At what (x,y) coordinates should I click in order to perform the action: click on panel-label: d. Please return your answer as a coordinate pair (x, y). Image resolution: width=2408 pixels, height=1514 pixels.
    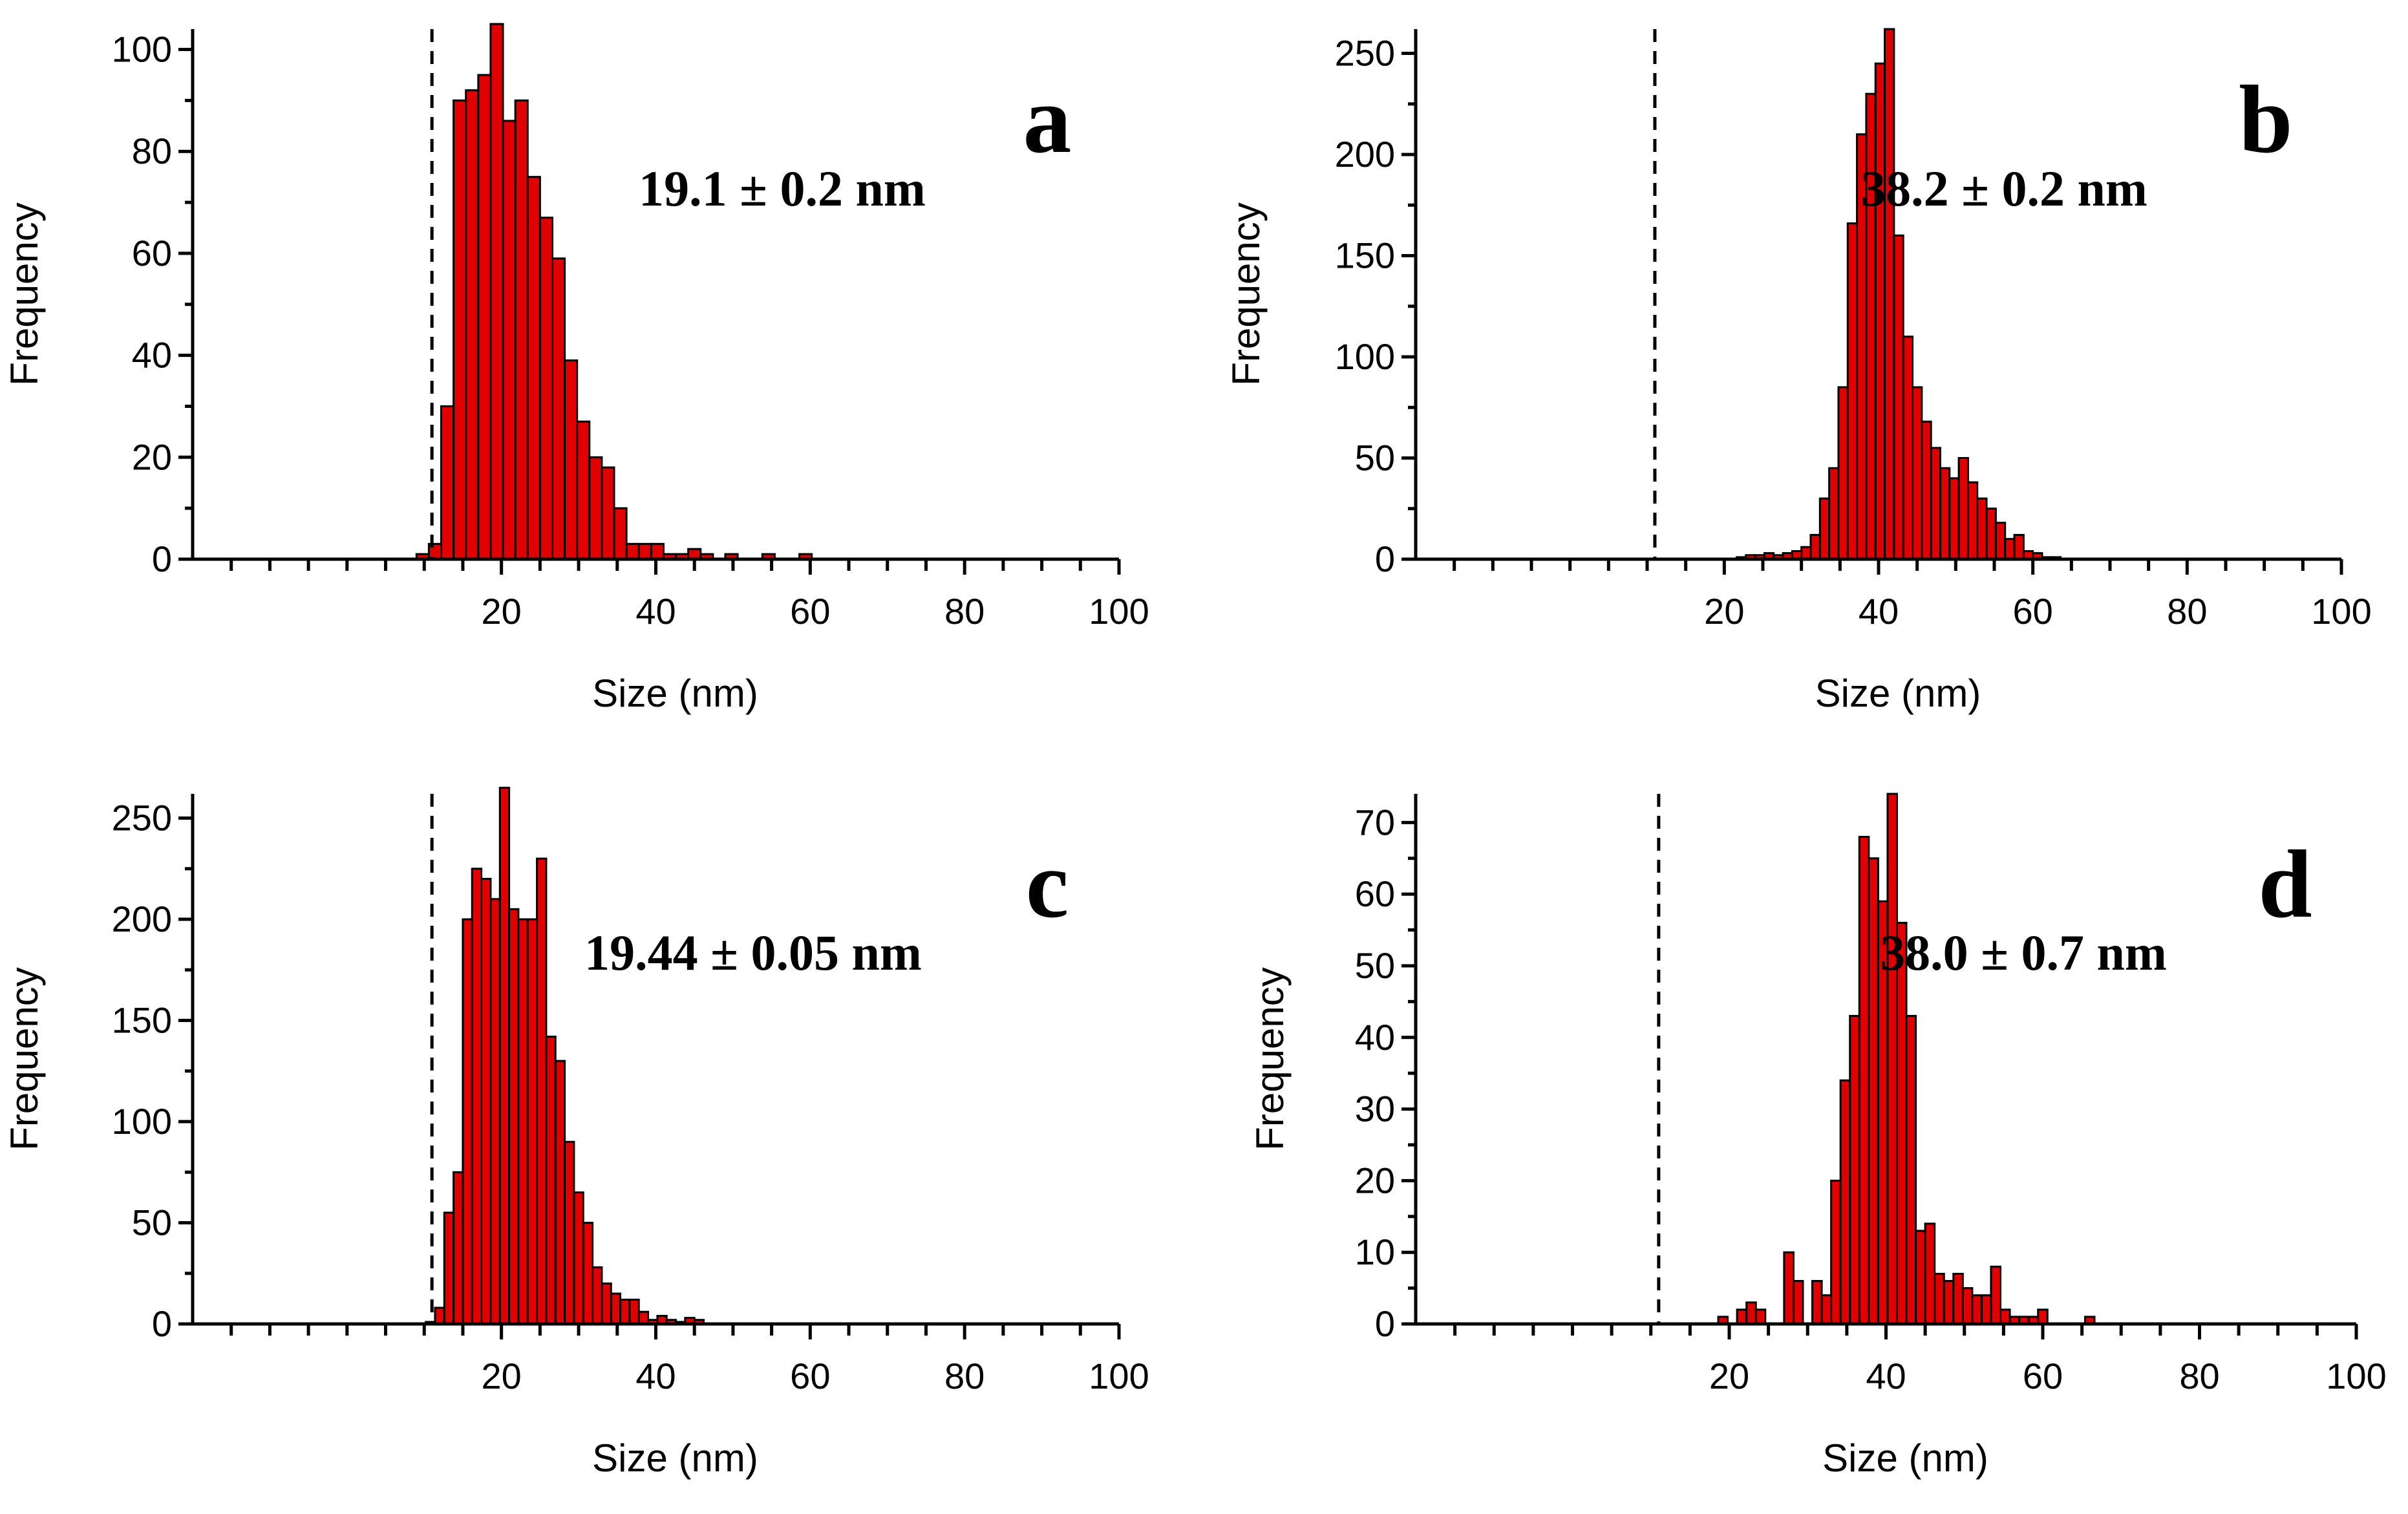
    Looking at the image, I should click on (2285, 884).